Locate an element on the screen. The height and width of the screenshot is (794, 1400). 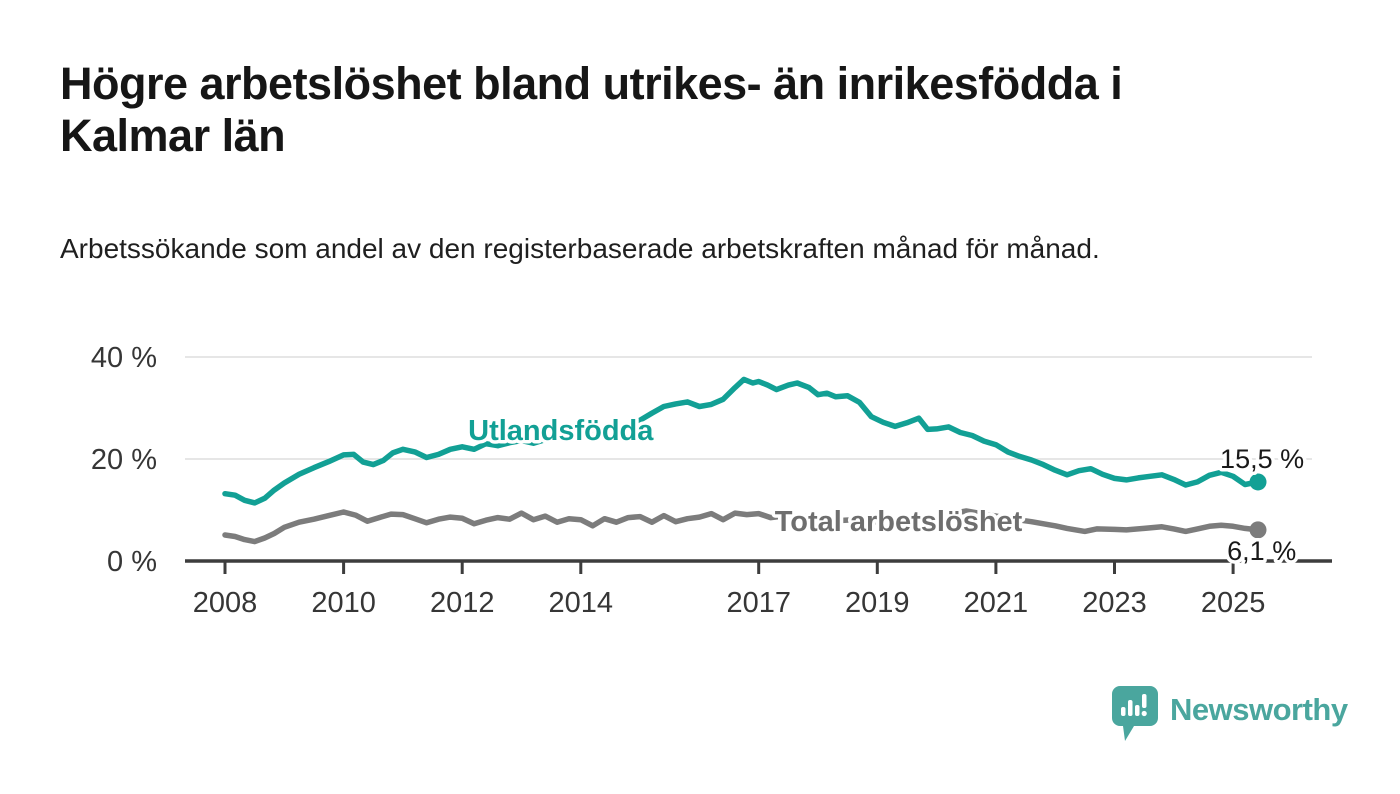
series-line-total is located at coordinates (741, 526).